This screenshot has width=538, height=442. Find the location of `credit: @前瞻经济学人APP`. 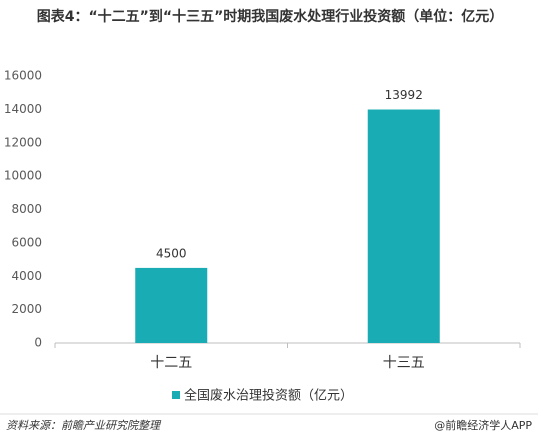

credit: @前瞻经济学人APP is located at coordinates (483, 425).